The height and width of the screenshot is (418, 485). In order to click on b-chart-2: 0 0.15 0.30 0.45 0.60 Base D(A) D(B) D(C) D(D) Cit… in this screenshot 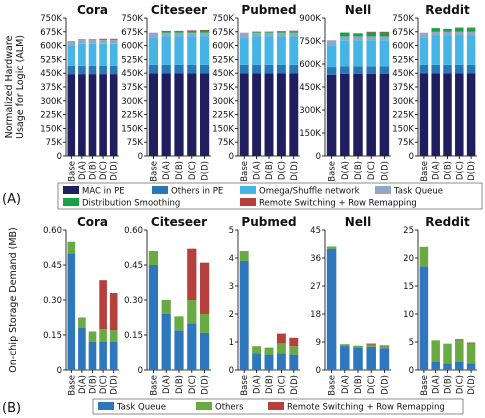, I will do `click(167, 305)`.